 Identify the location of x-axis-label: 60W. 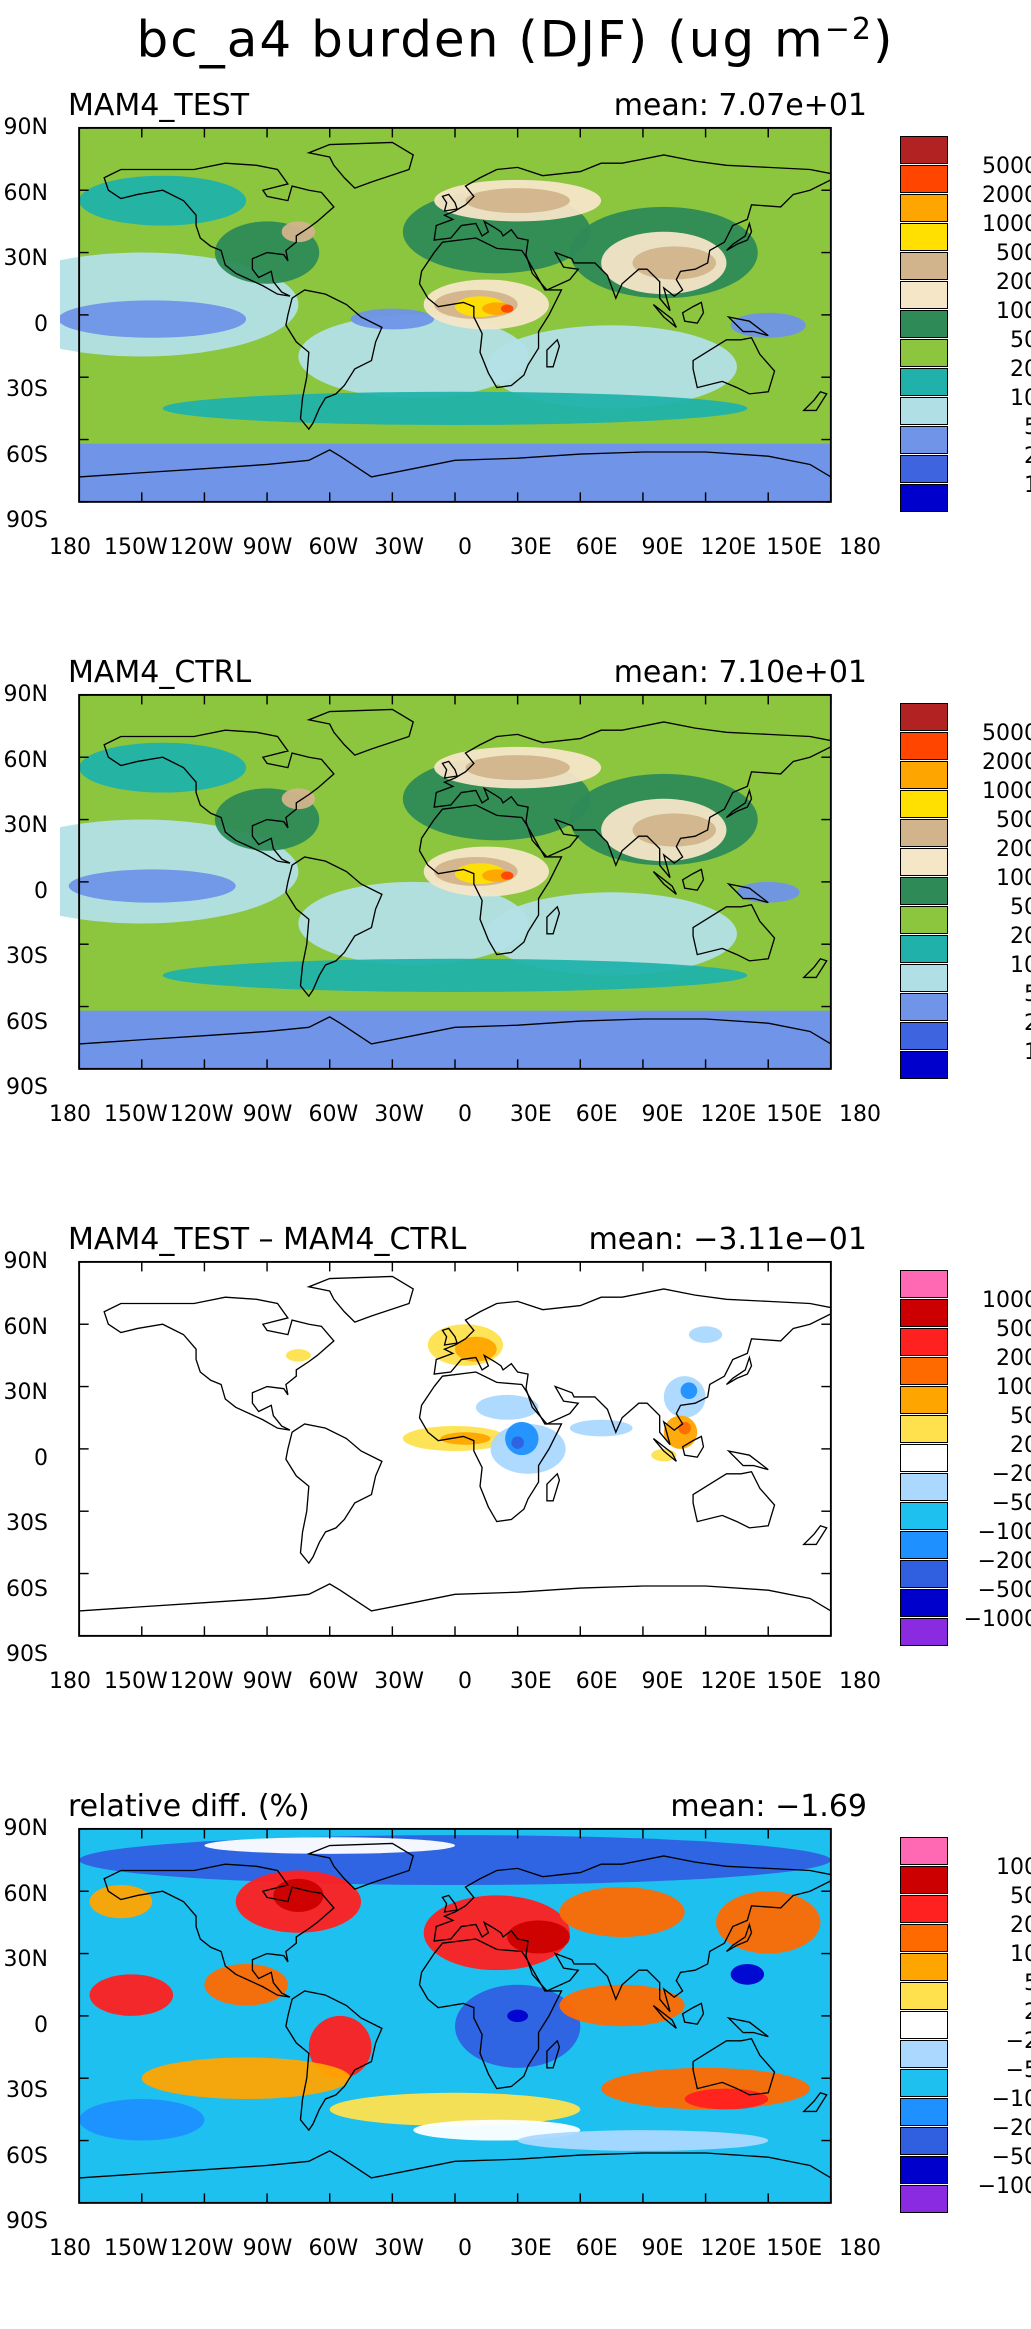
(333, 1114).